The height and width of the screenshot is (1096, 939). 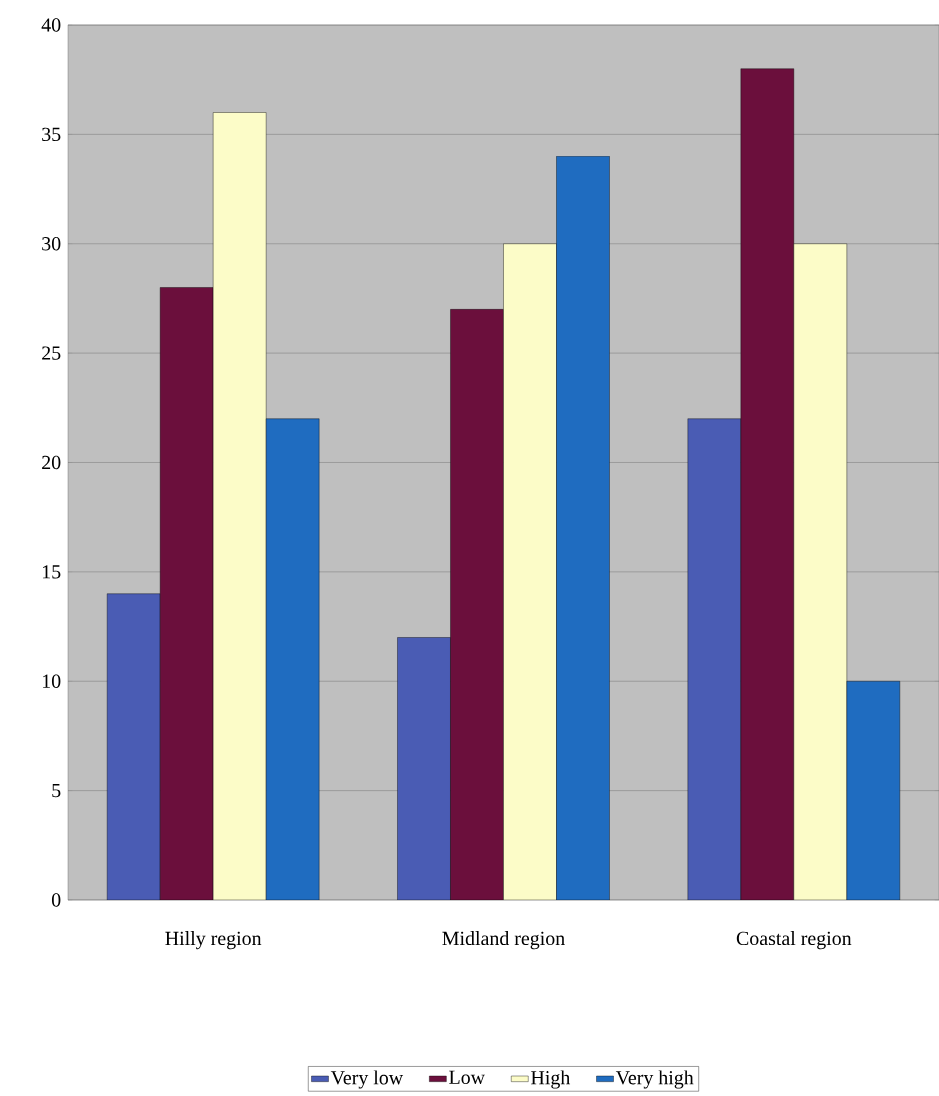 I want to click on x-tick-label: Midland region, so click(x=503, y=940).